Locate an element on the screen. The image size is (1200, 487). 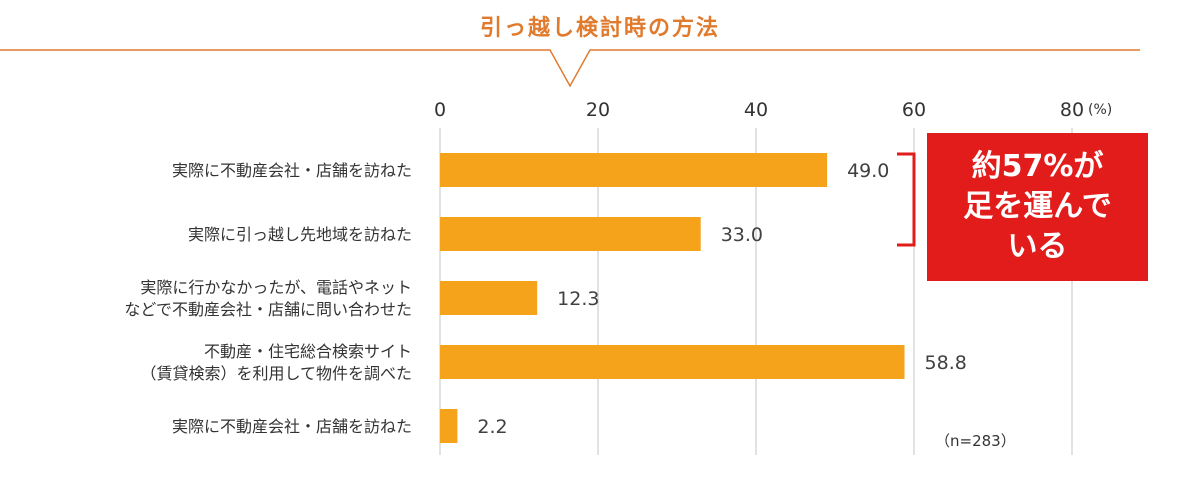
x-tick-label: 0 is located at coordinates (440, 110).